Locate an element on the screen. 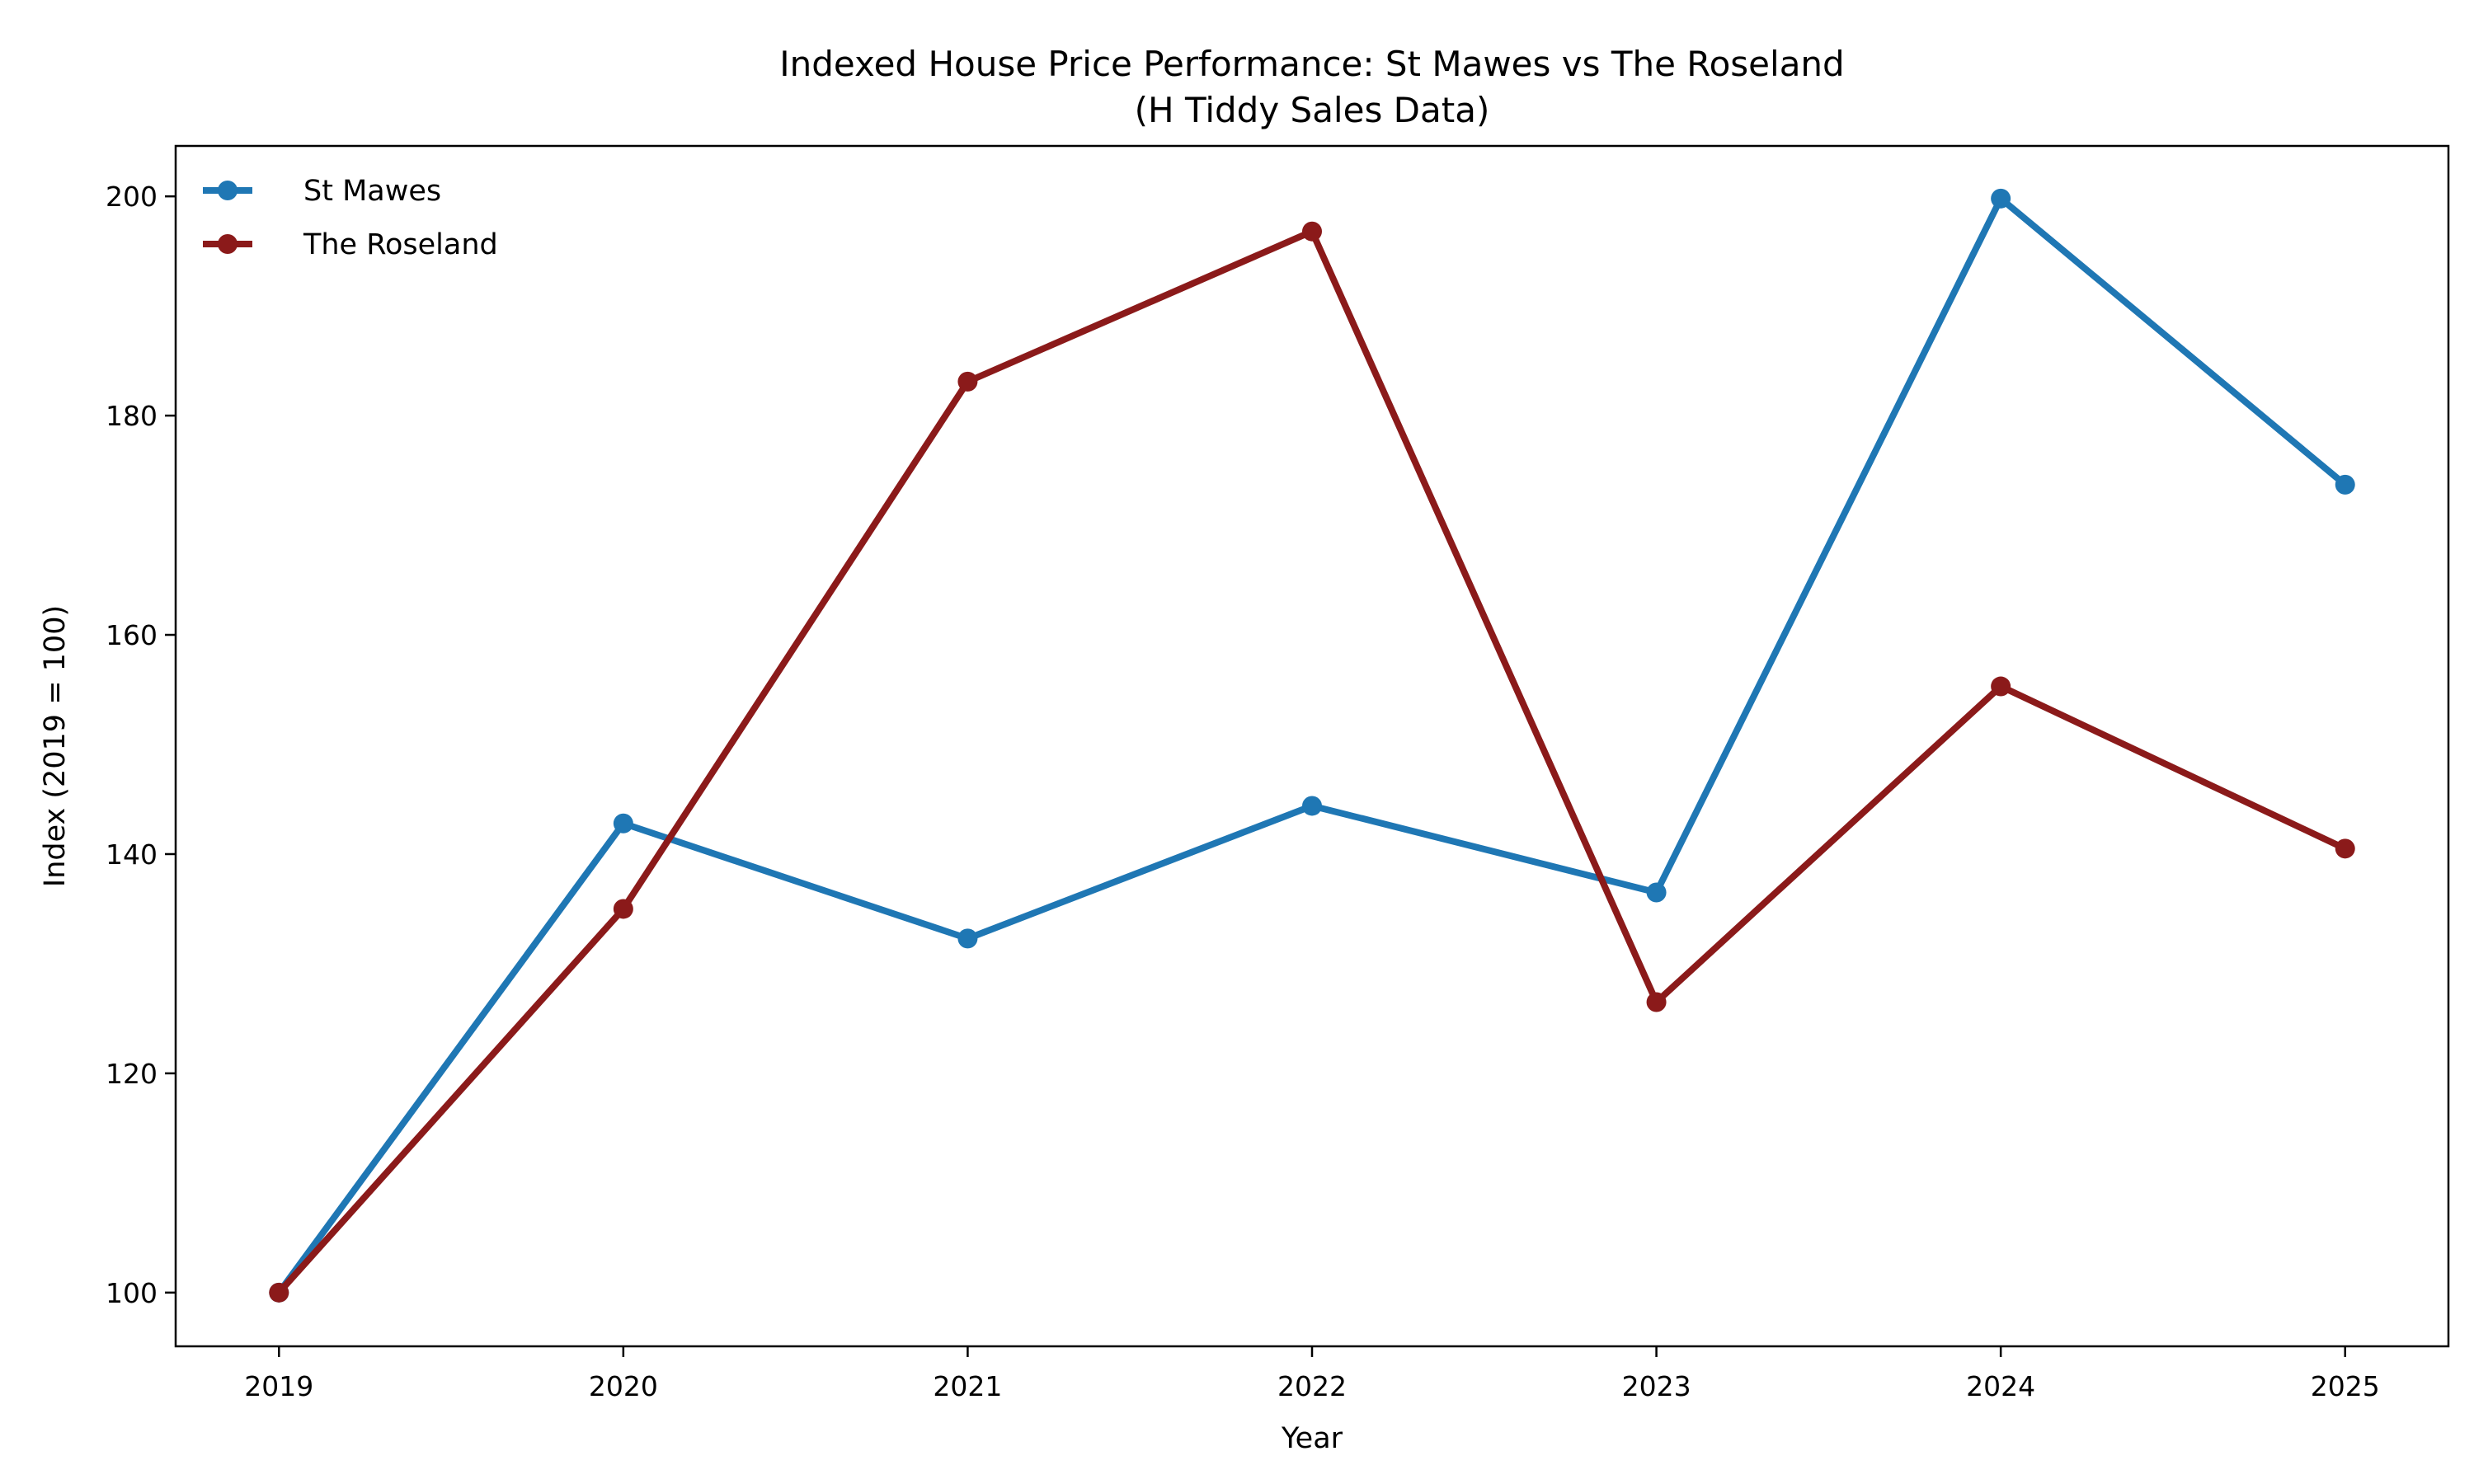 This screenshot has width=2474, height=1484. x-tick-label: 2020 is located at coordinates (623, 1386).